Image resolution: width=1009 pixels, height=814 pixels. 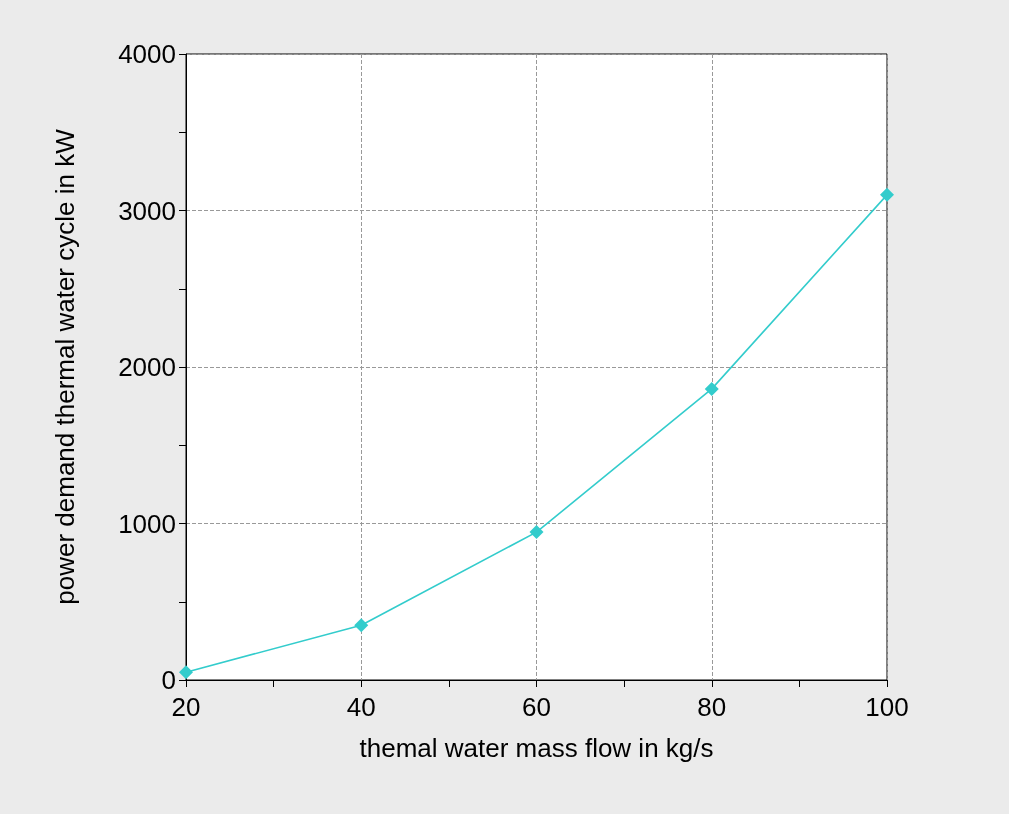 I want to click on y-axis-title: power demand thermal water cycle in kW, so click(x=65, y=366).